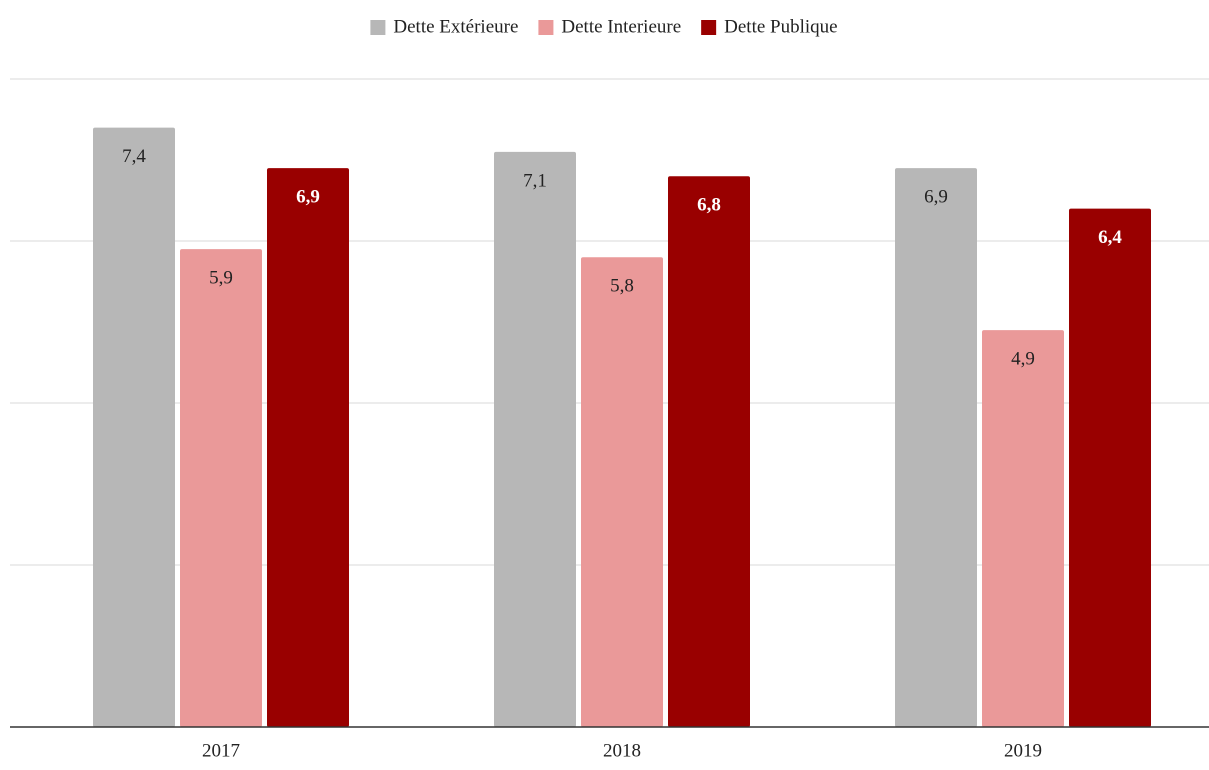 The image size is (1209, 770). I want to click on legend-label: Dette Extérieure, so click(455, 26).